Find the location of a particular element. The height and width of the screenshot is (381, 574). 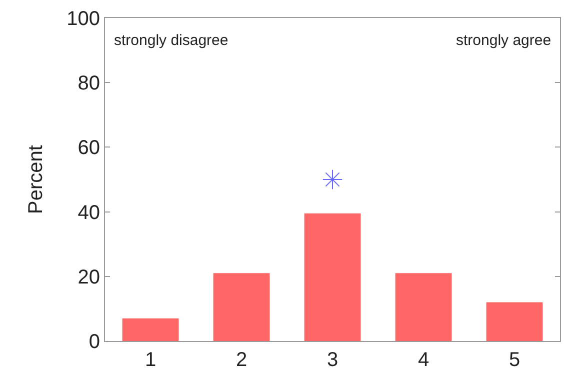

x-tick-label: 1 is located at coordinates (150, 360).